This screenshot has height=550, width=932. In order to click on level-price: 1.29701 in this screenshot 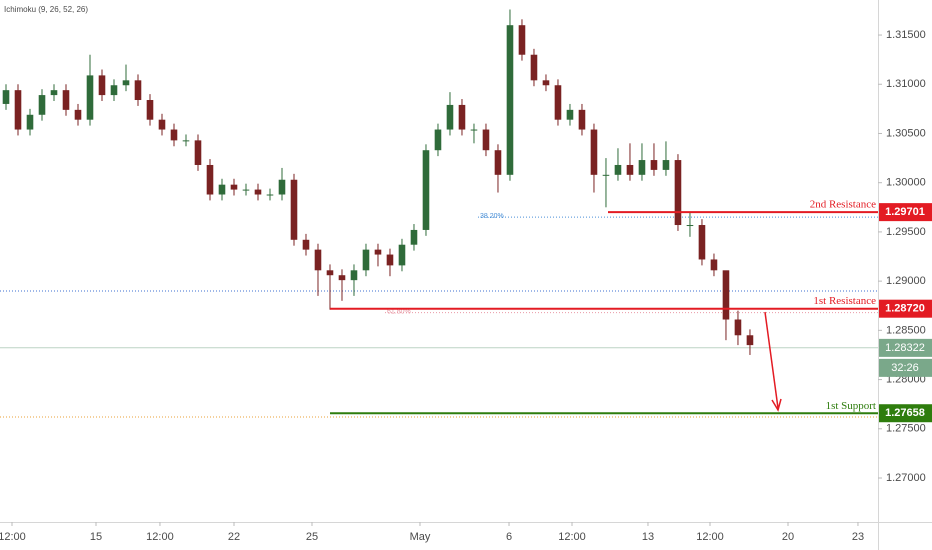, I will do `click(905, 212)`.